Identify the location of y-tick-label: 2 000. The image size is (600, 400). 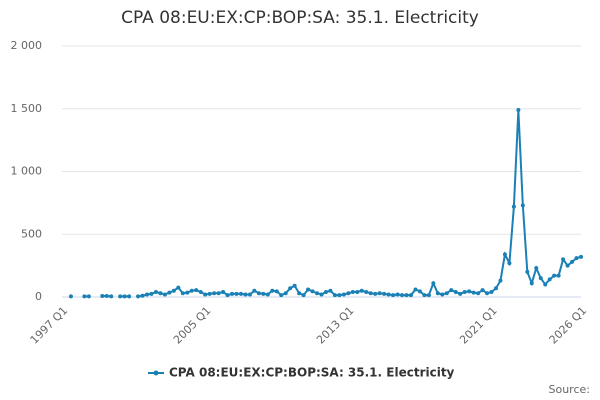
(27, 45).